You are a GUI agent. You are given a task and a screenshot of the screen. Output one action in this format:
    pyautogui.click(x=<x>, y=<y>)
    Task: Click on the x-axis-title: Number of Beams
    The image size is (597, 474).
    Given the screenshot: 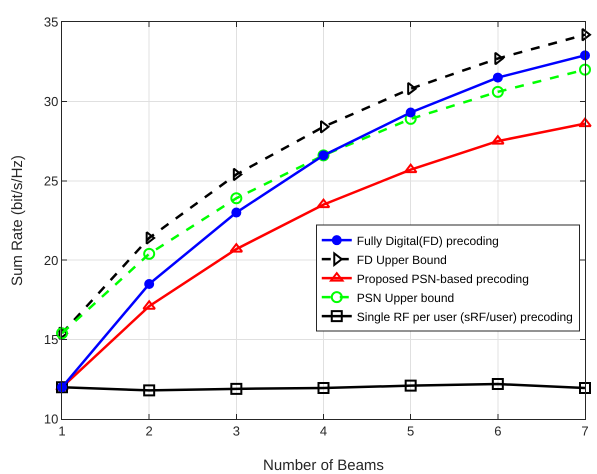 What is the action you would take?
    pyautogui.click(x=323, y=465)
    